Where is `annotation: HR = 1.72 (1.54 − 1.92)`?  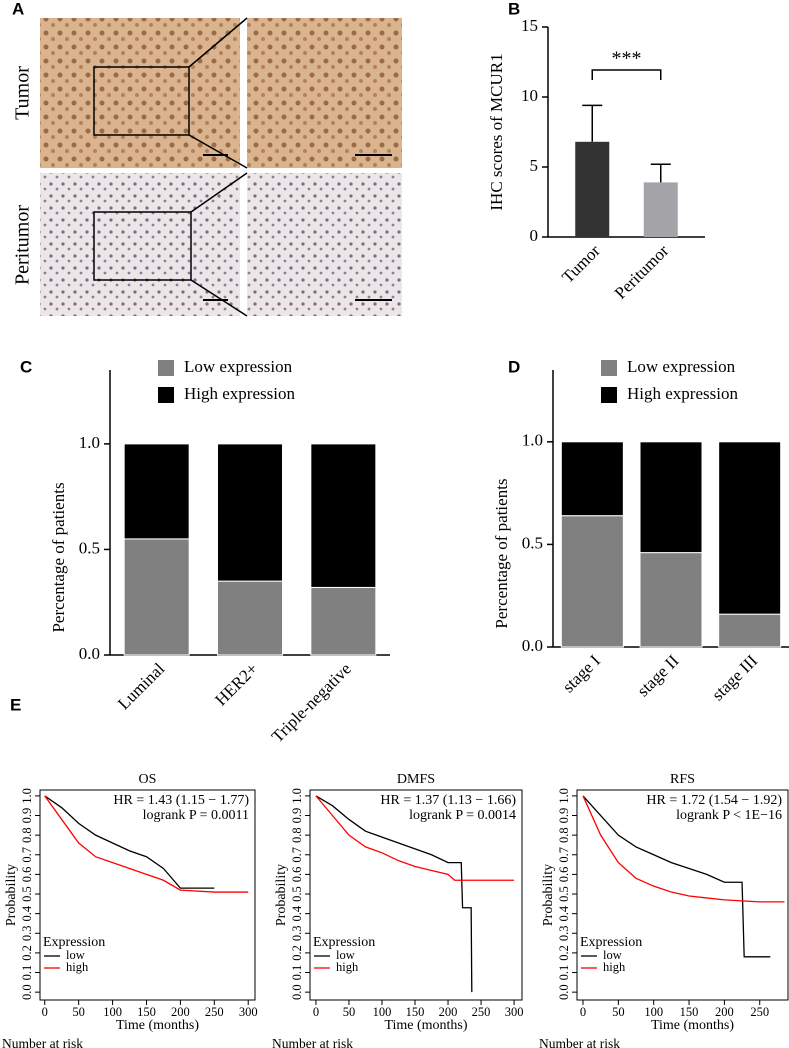
annotation: HR = 1.72 (1.54 − 1.92) is located at coordinates (714, 800).